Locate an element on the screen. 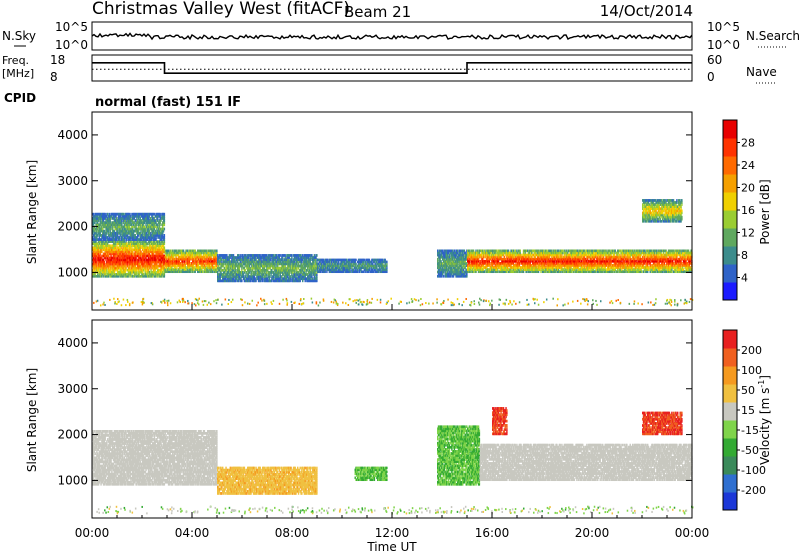 This screenshot has width=800, height=558. nsearch-tick-top: 10^5 is located at coordinates (723, 27).